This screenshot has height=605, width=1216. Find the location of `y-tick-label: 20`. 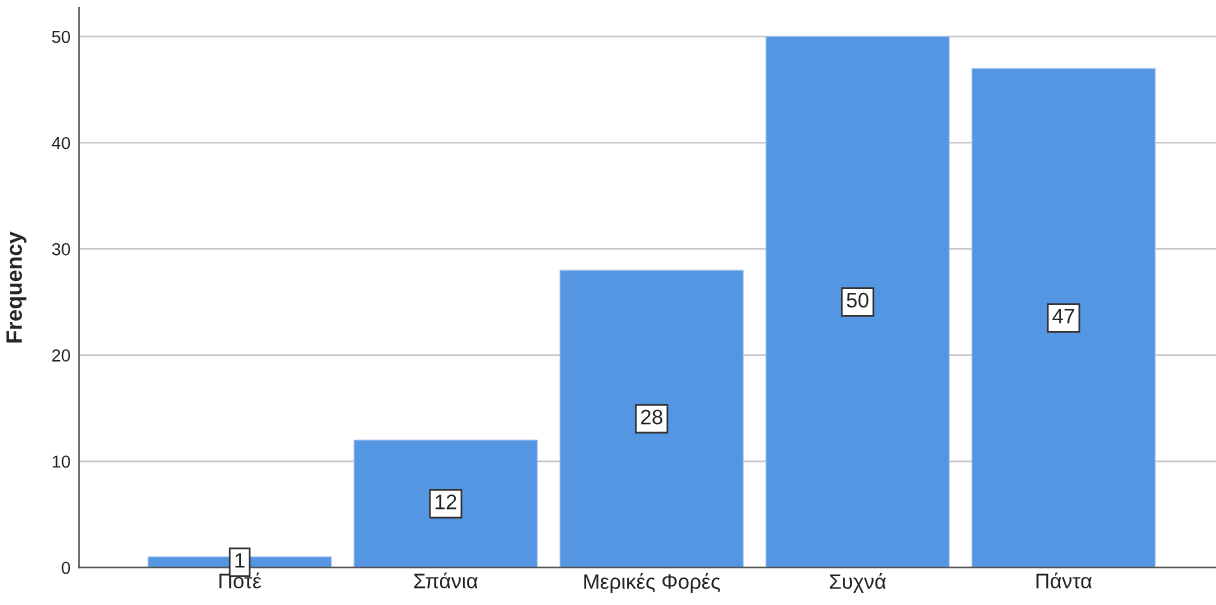

y-tick-label: 20 is located at coordinates (61, 355).